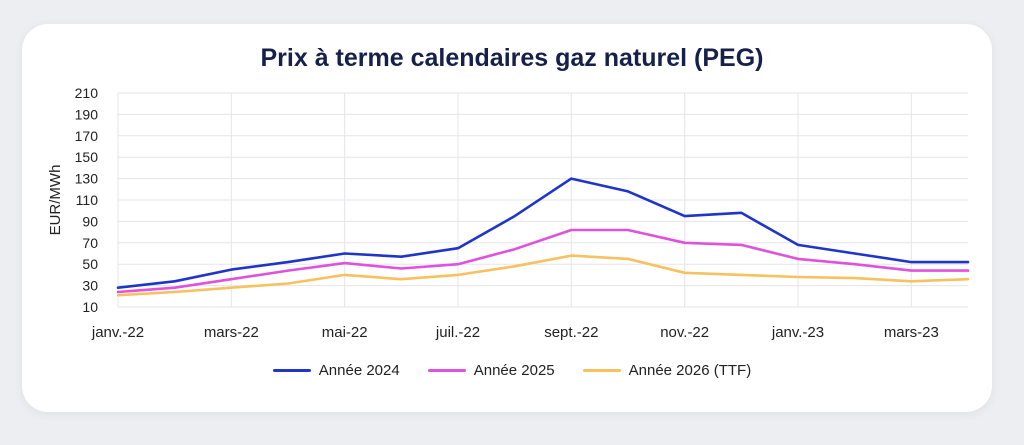 The height and width of the screenshot is (445, 1024). Describe the element at coordinates (90, 286) in the screenshot. I see `y-tick-label: 30` at that location.